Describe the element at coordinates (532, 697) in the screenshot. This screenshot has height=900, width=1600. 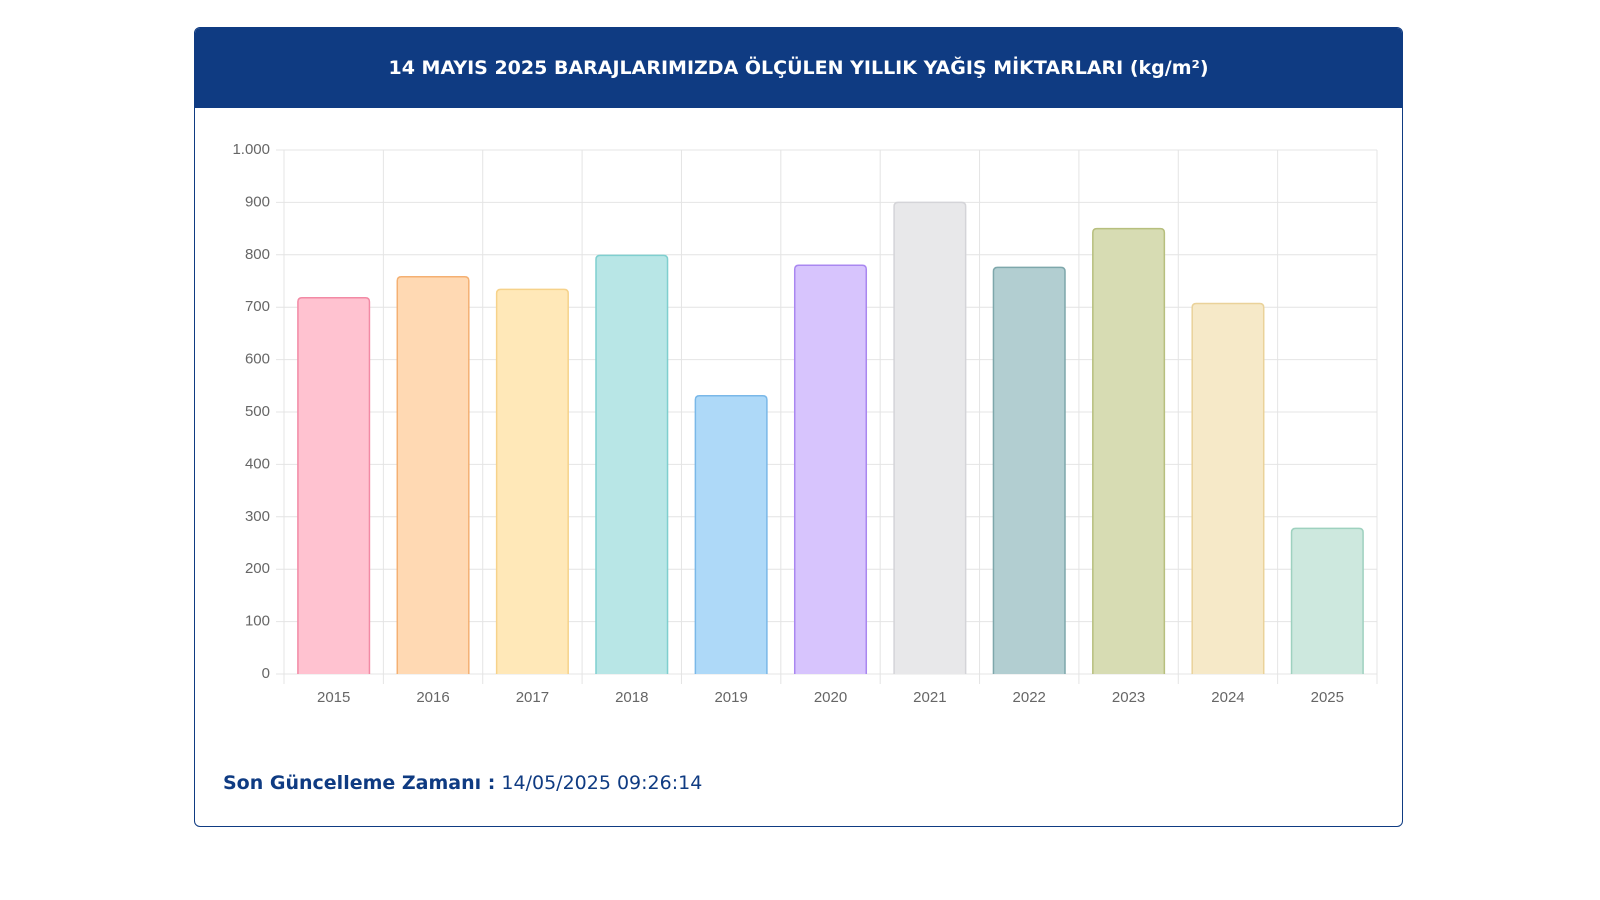
I see `x-tick-label: 2017` at that location.